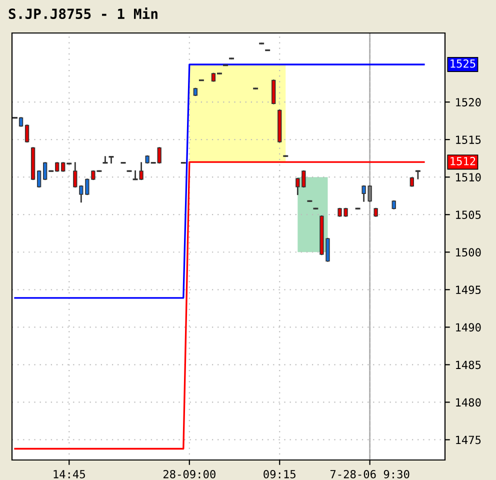 The image size is (496, 480). What do you see at coordinates (280, 474) in the screenshot?
I see `x-tick-label: 09:15` at bounding box center [280, 474].